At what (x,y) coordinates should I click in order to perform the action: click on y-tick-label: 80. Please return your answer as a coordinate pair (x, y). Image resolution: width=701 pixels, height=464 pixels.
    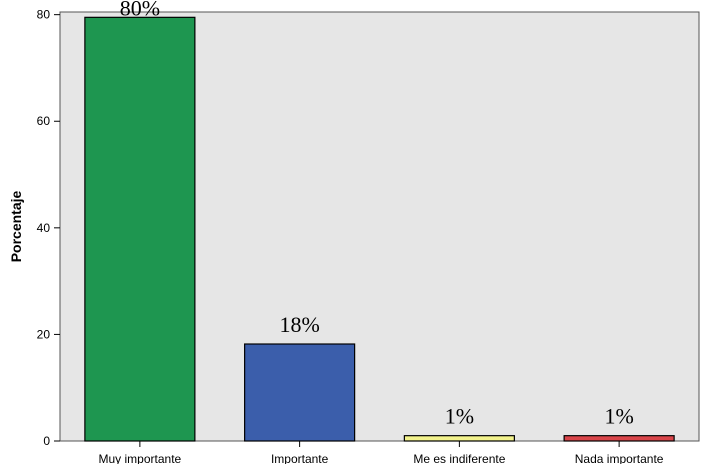
    Looking at the image, I should click on (44, 15).